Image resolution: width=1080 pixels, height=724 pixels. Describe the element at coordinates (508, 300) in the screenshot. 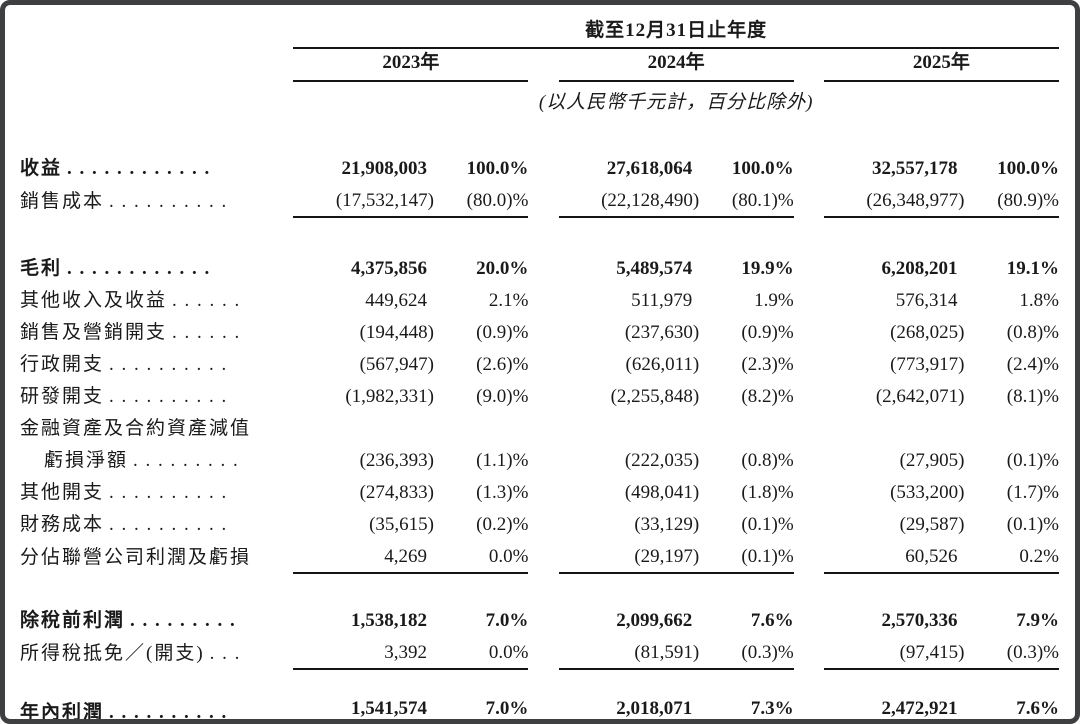

I see `percent-cell: 2.1%` at that location.